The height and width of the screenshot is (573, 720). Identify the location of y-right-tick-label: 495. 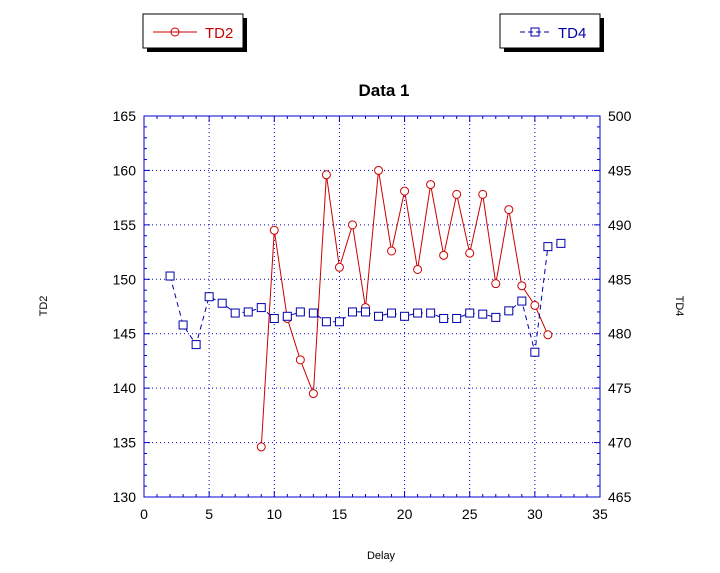
(620, 170).